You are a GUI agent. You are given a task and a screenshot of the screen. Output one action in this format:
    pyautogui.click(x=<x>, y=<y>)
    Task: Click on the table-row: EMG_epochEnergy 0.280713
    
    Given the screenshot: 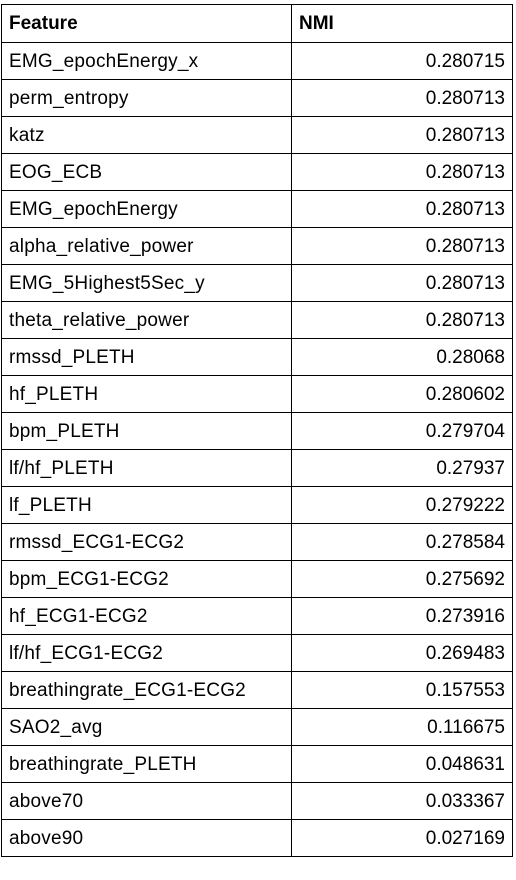 What is the action you would take?
    pyautogui.click(x=257, y=209)
    